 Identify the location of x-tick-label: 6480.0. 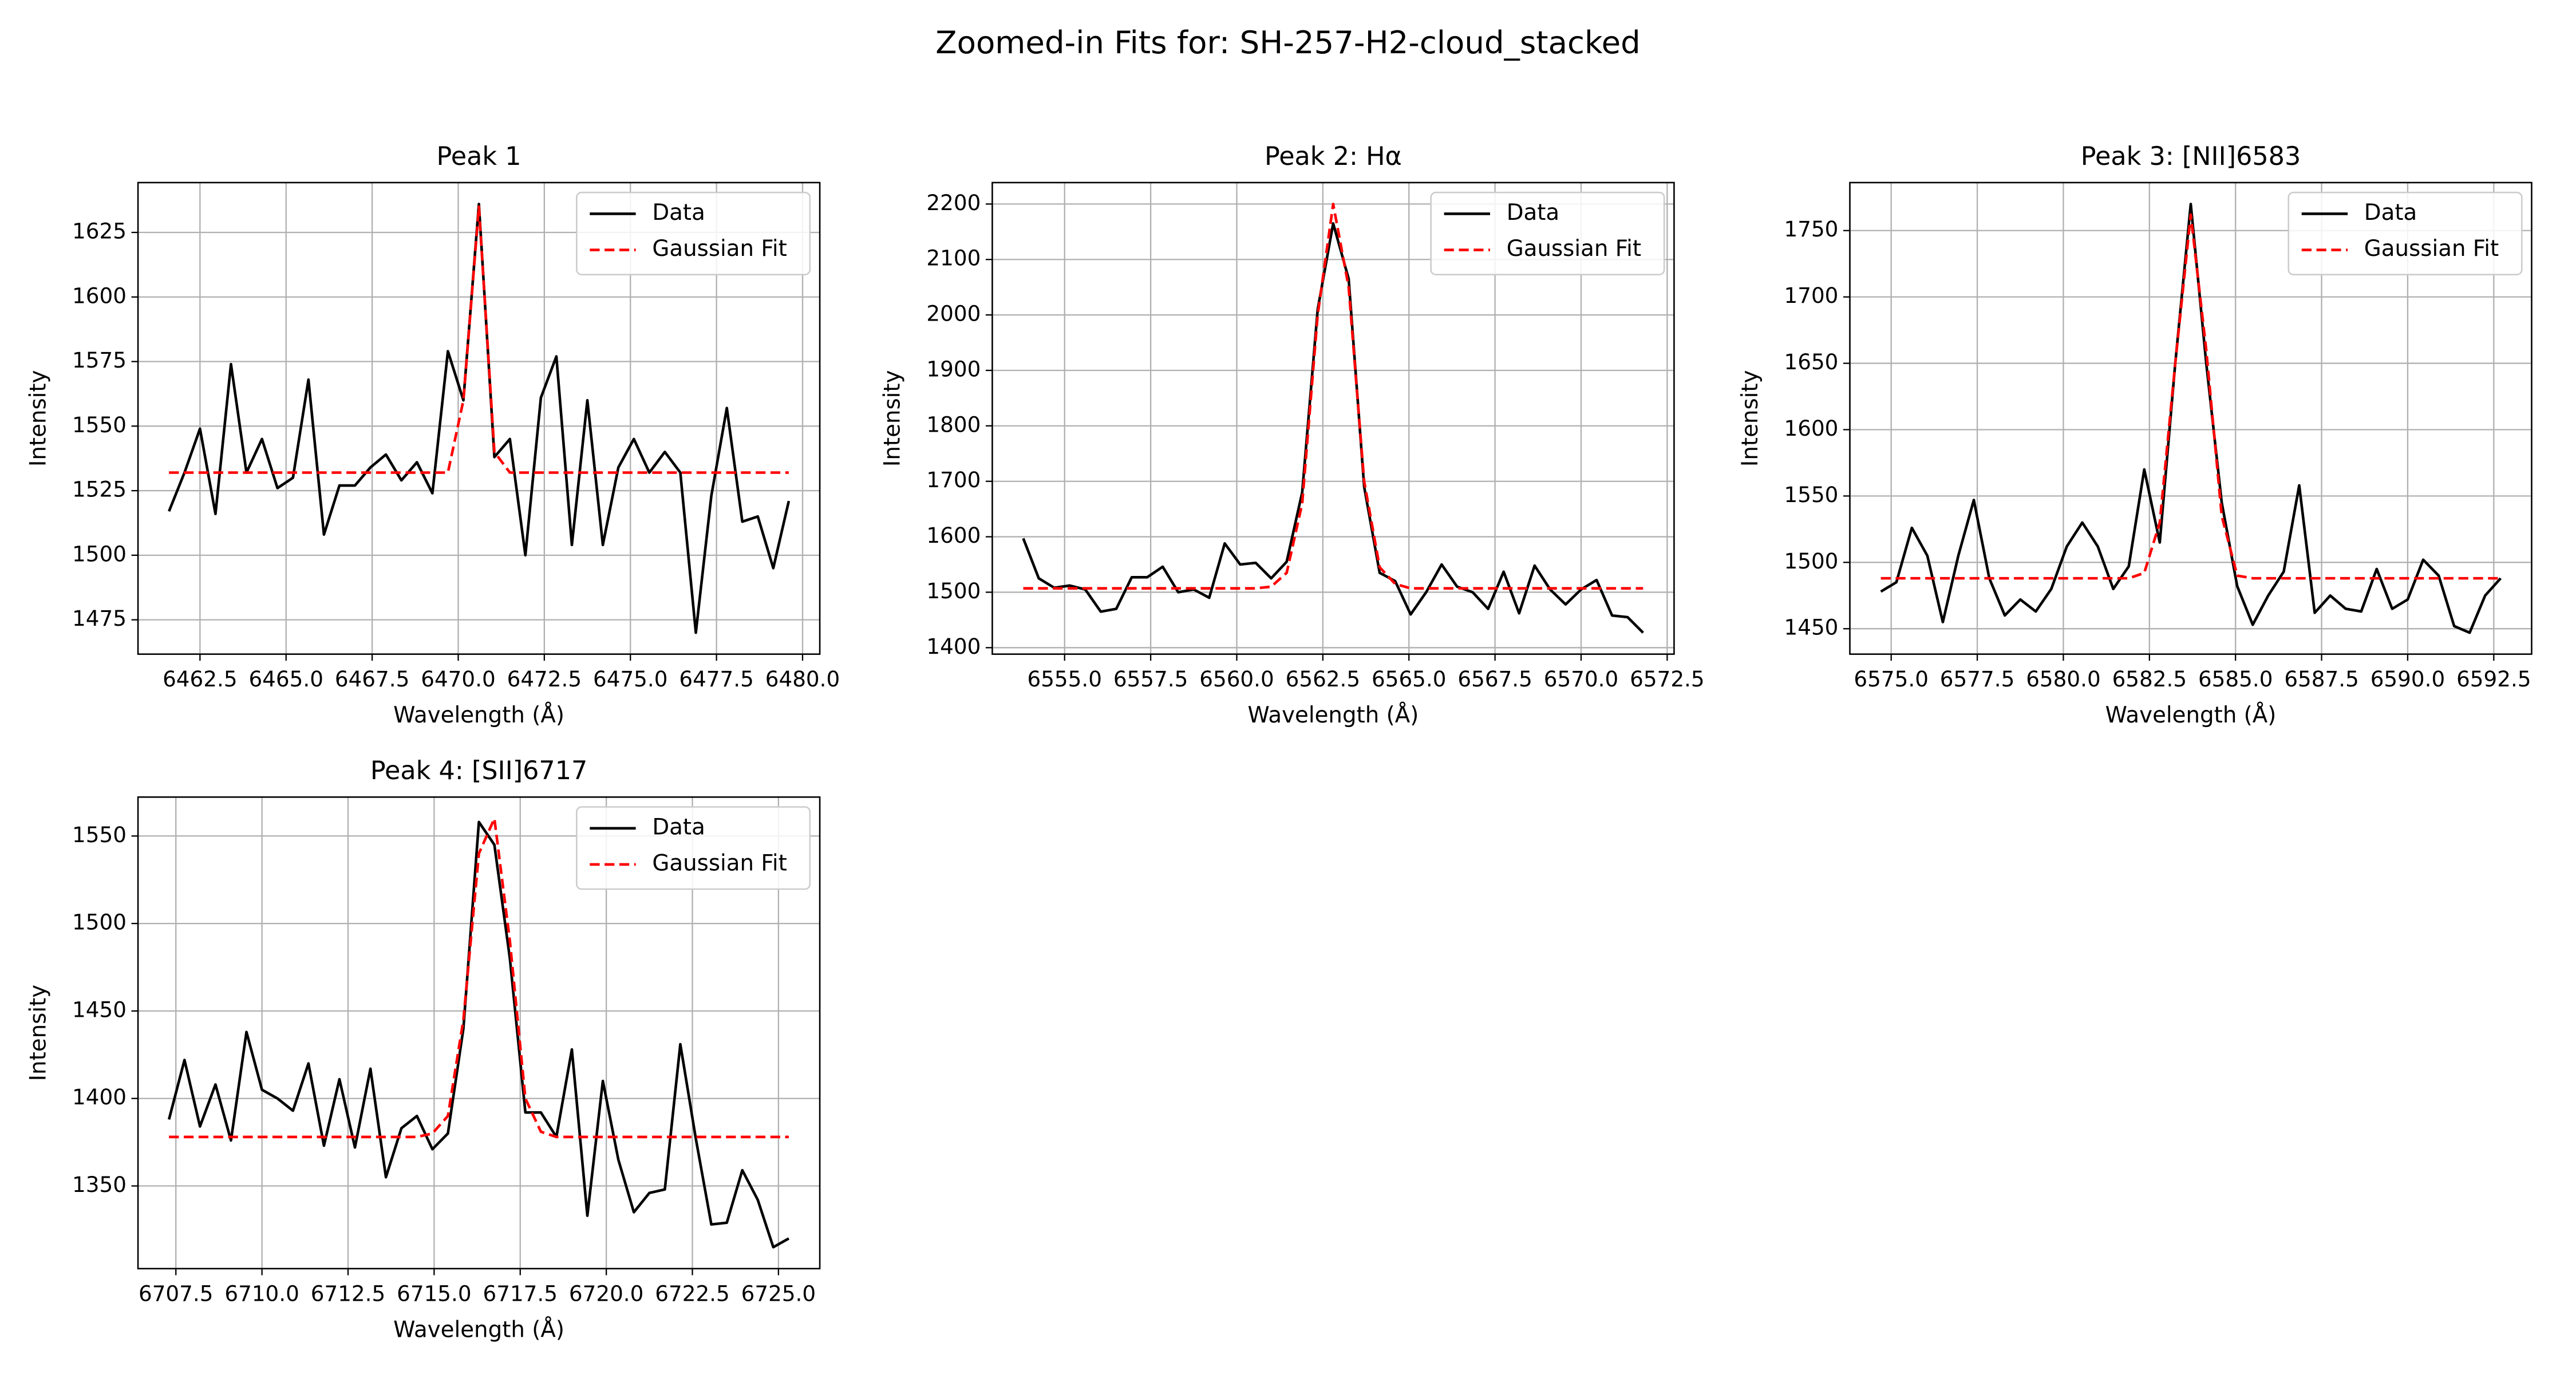
(802, 679).